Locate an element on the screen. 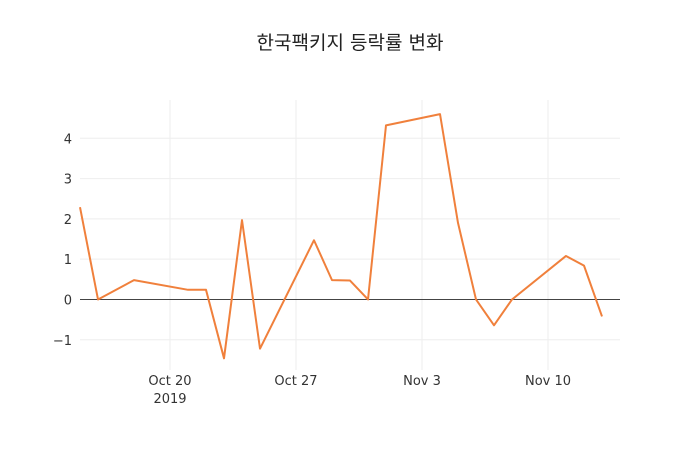  y-tick-label: 1 is located at coordinates (68, 260).